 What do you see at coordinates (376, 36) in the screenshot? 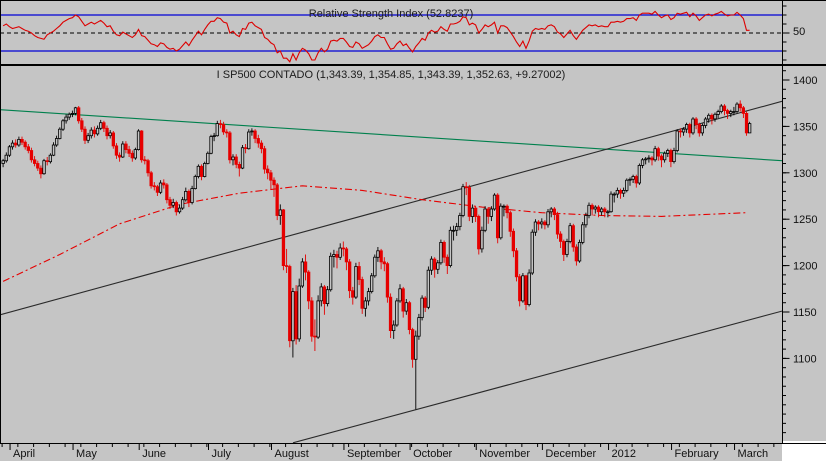
I see `rsi-line` at bounding box center [376, 36].